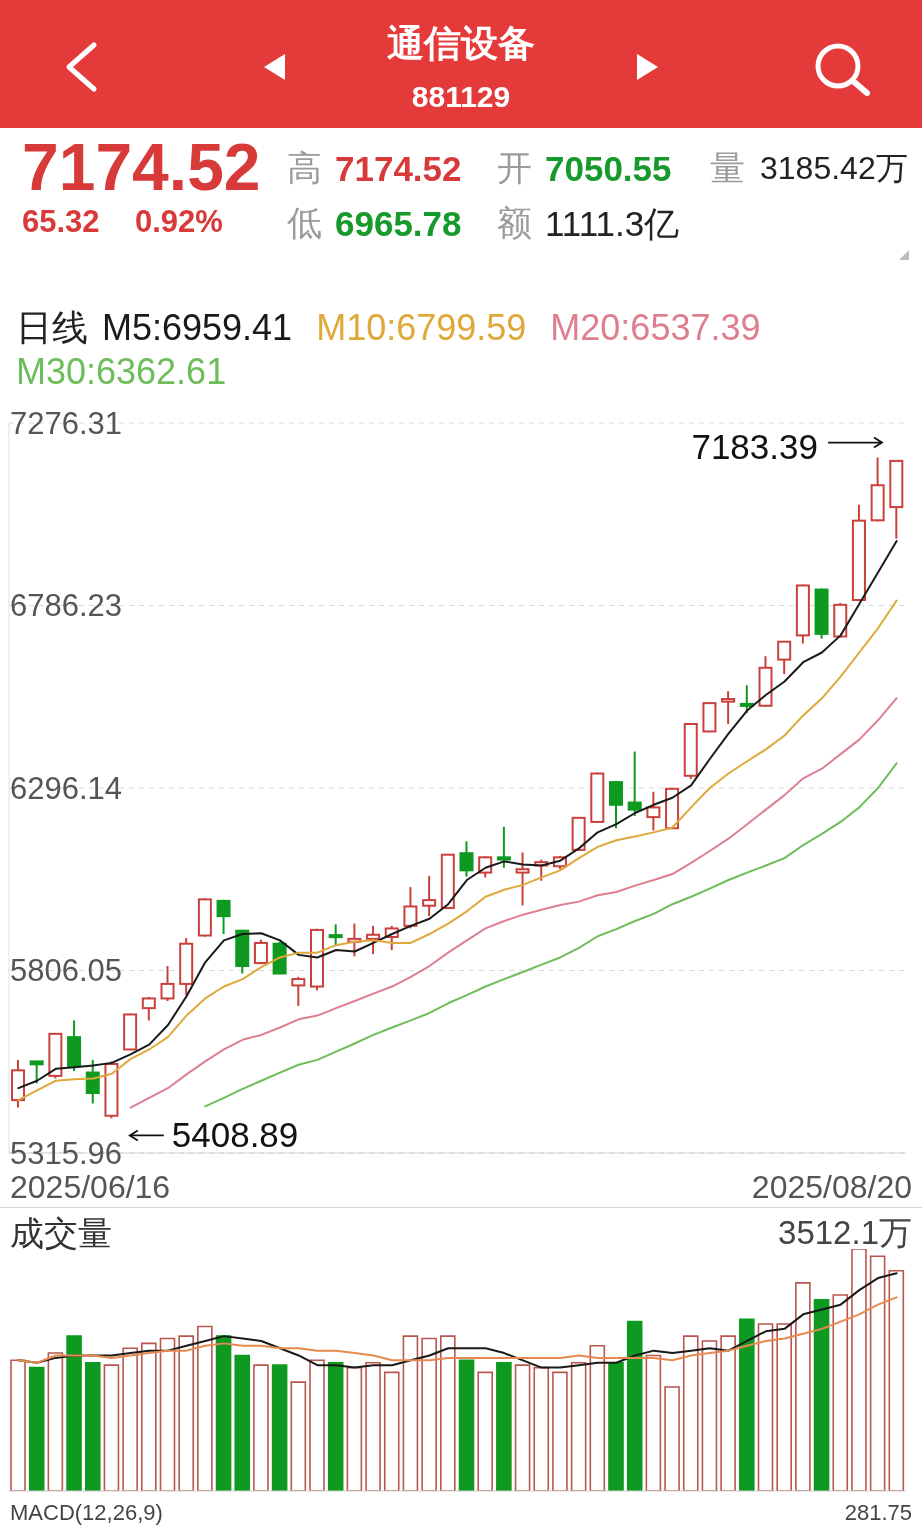 The width and height of the screenshot is (922, 1525). What do you see at coordinates (66, 423) in the screenshot?
I see `y-tick-label: 7276.31` at bounding box center [66, 423].